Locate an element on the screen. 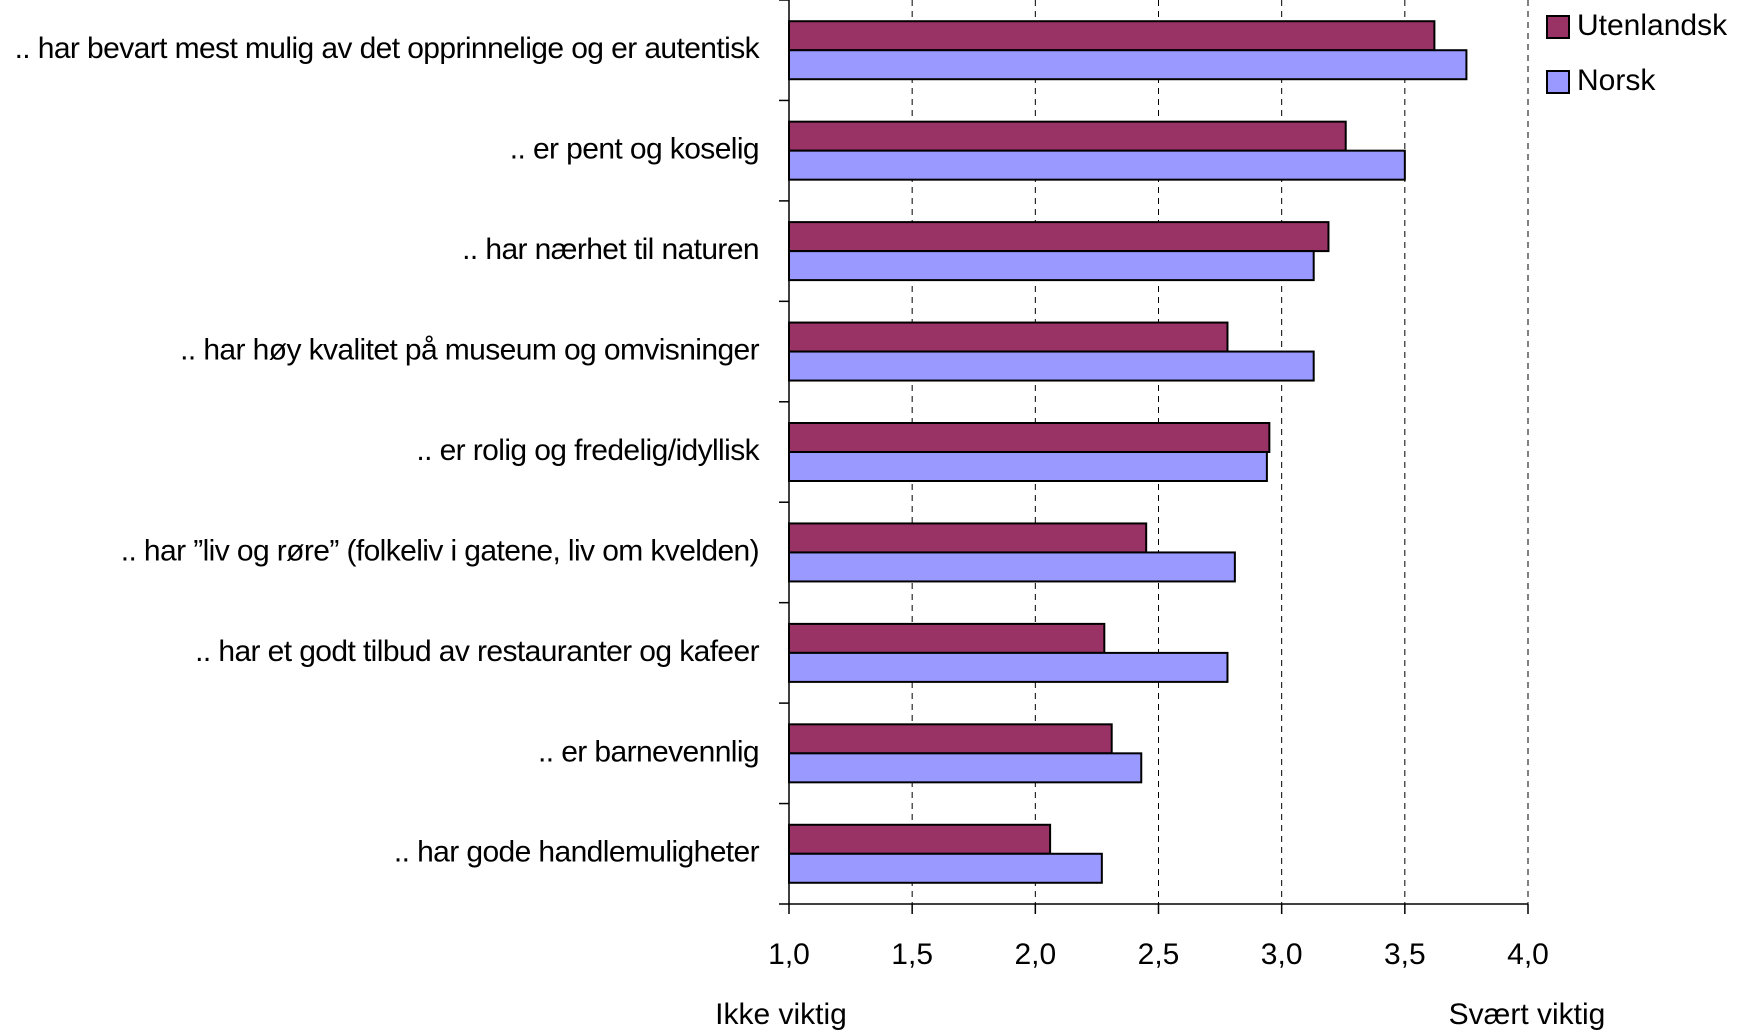 This screenshot has height=1035, width=1758. axis-note-right: Svært viktig is located at coordinates (1527, 1014).